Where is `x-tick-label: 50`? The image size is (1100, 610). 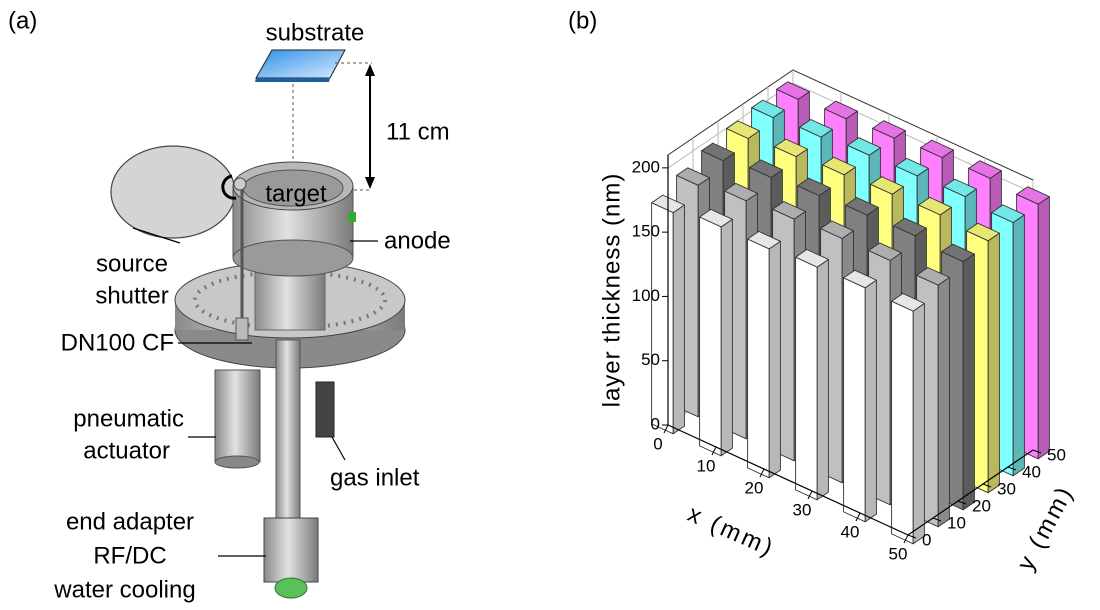 x-tick-label: 50 is located at coordinates (898, 553).